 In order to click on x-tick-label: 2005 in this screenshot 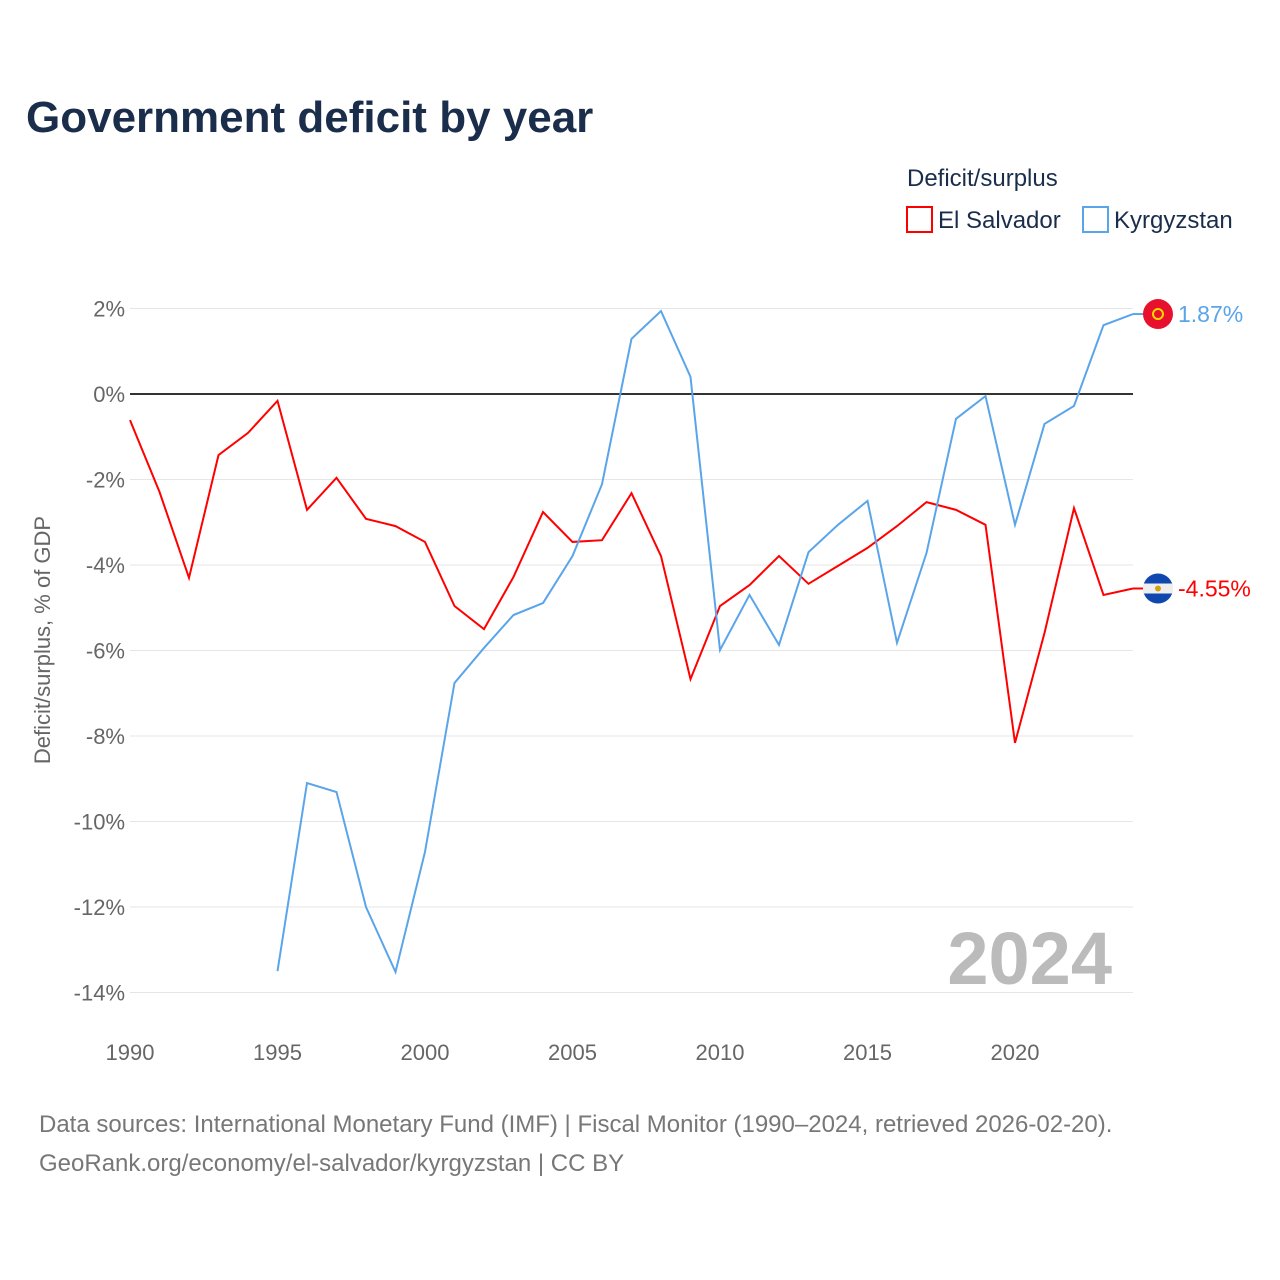, I will do `click(572, 1052)`.